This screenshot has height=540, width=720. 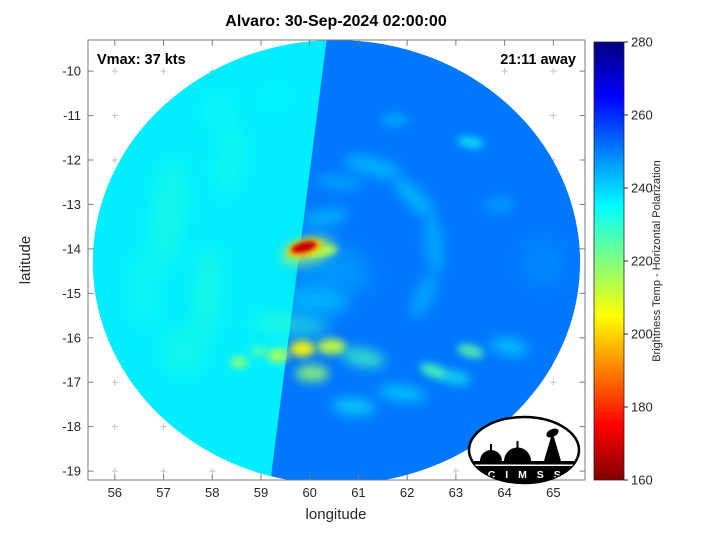 What do you see at coordinates (642, 115) in the screenshot?
I see `colorbar-tick-label: 260` at bounding box center [642, 115].